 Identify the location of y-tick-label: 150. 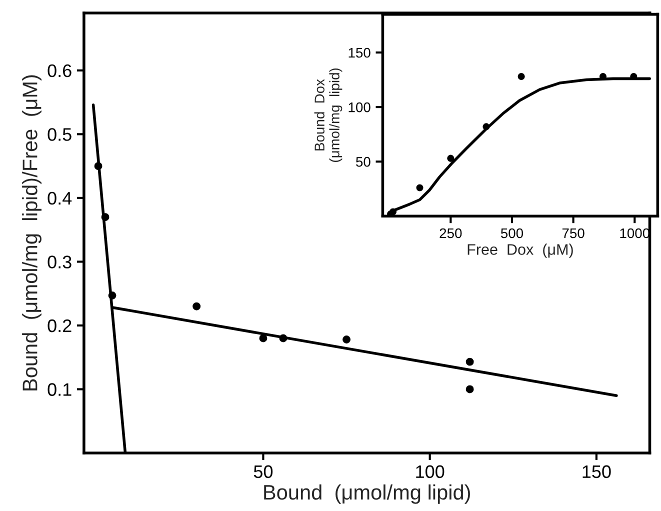
(359, 53).